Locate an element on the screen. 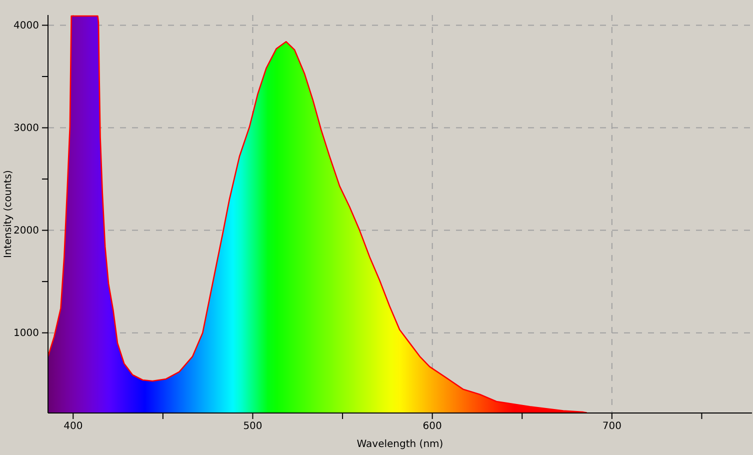  y-tick-label: 1000 is located at coordinates (26, 334).